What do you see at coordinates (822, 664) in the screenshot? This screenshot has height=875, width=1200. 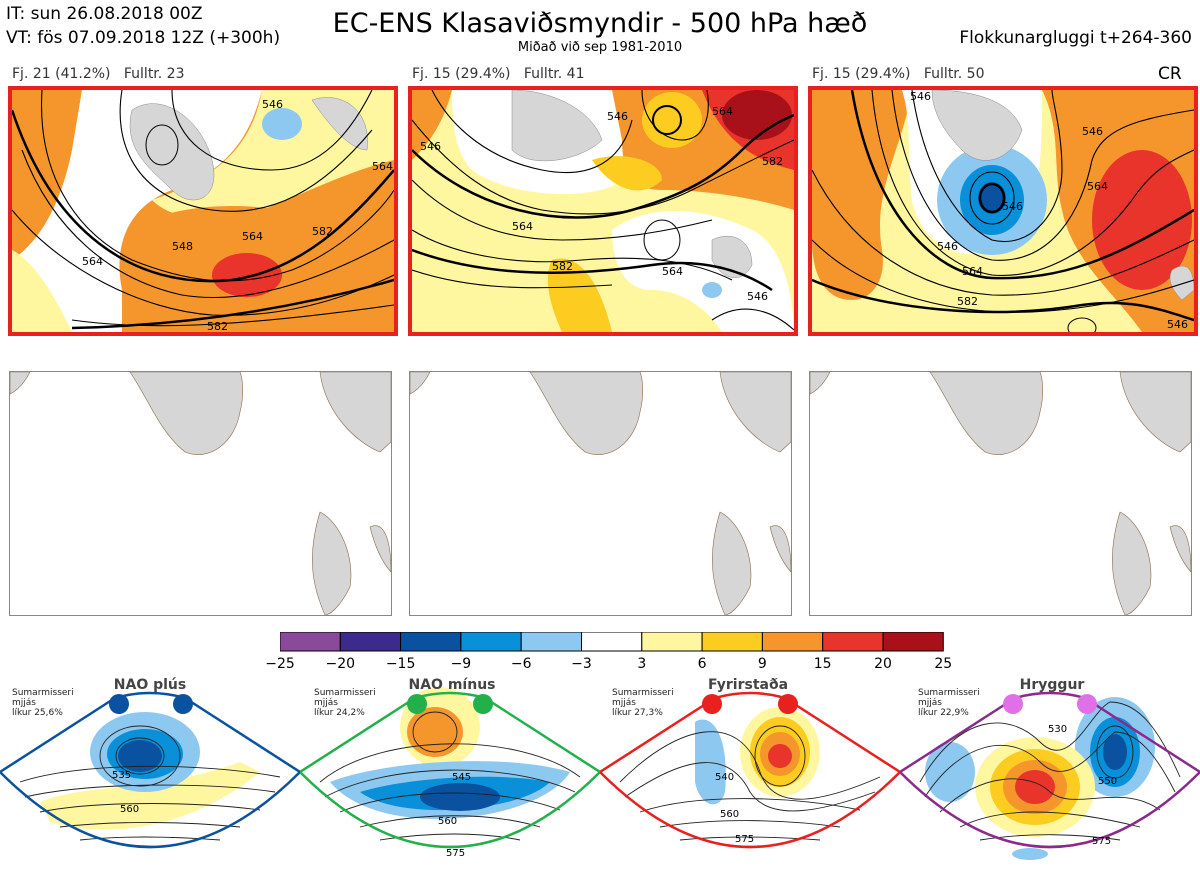 I see `colorbar-tick-label: 15` at bounding box center [822, 664].